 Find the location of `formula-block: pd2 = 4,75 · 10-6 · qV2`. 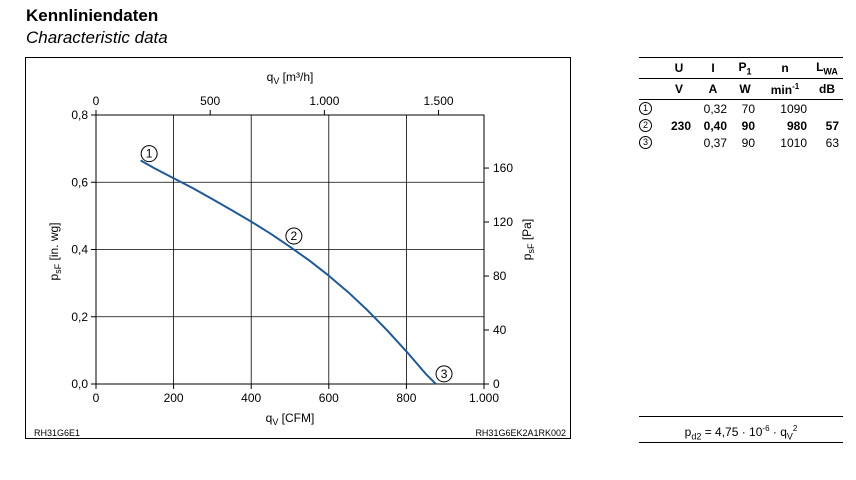

formula-block: pd2 = 4,75 · 10-6 · qV2 is located at coordinates (741, 429).